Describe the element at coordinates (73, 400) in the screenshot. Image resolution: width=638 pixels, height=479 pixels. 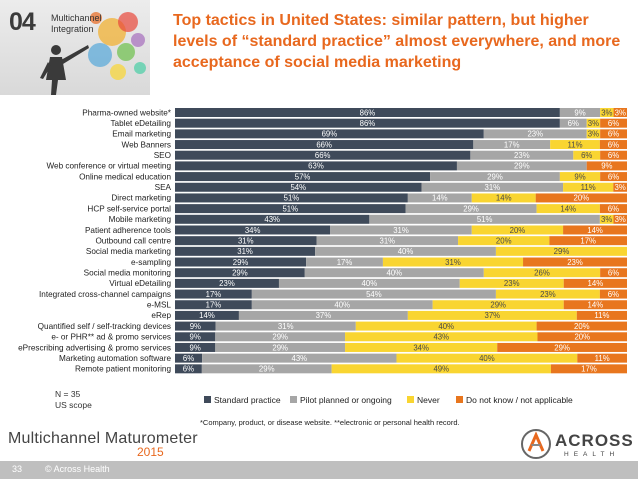
I see `sample-note: N = 35 US scope` at that location.